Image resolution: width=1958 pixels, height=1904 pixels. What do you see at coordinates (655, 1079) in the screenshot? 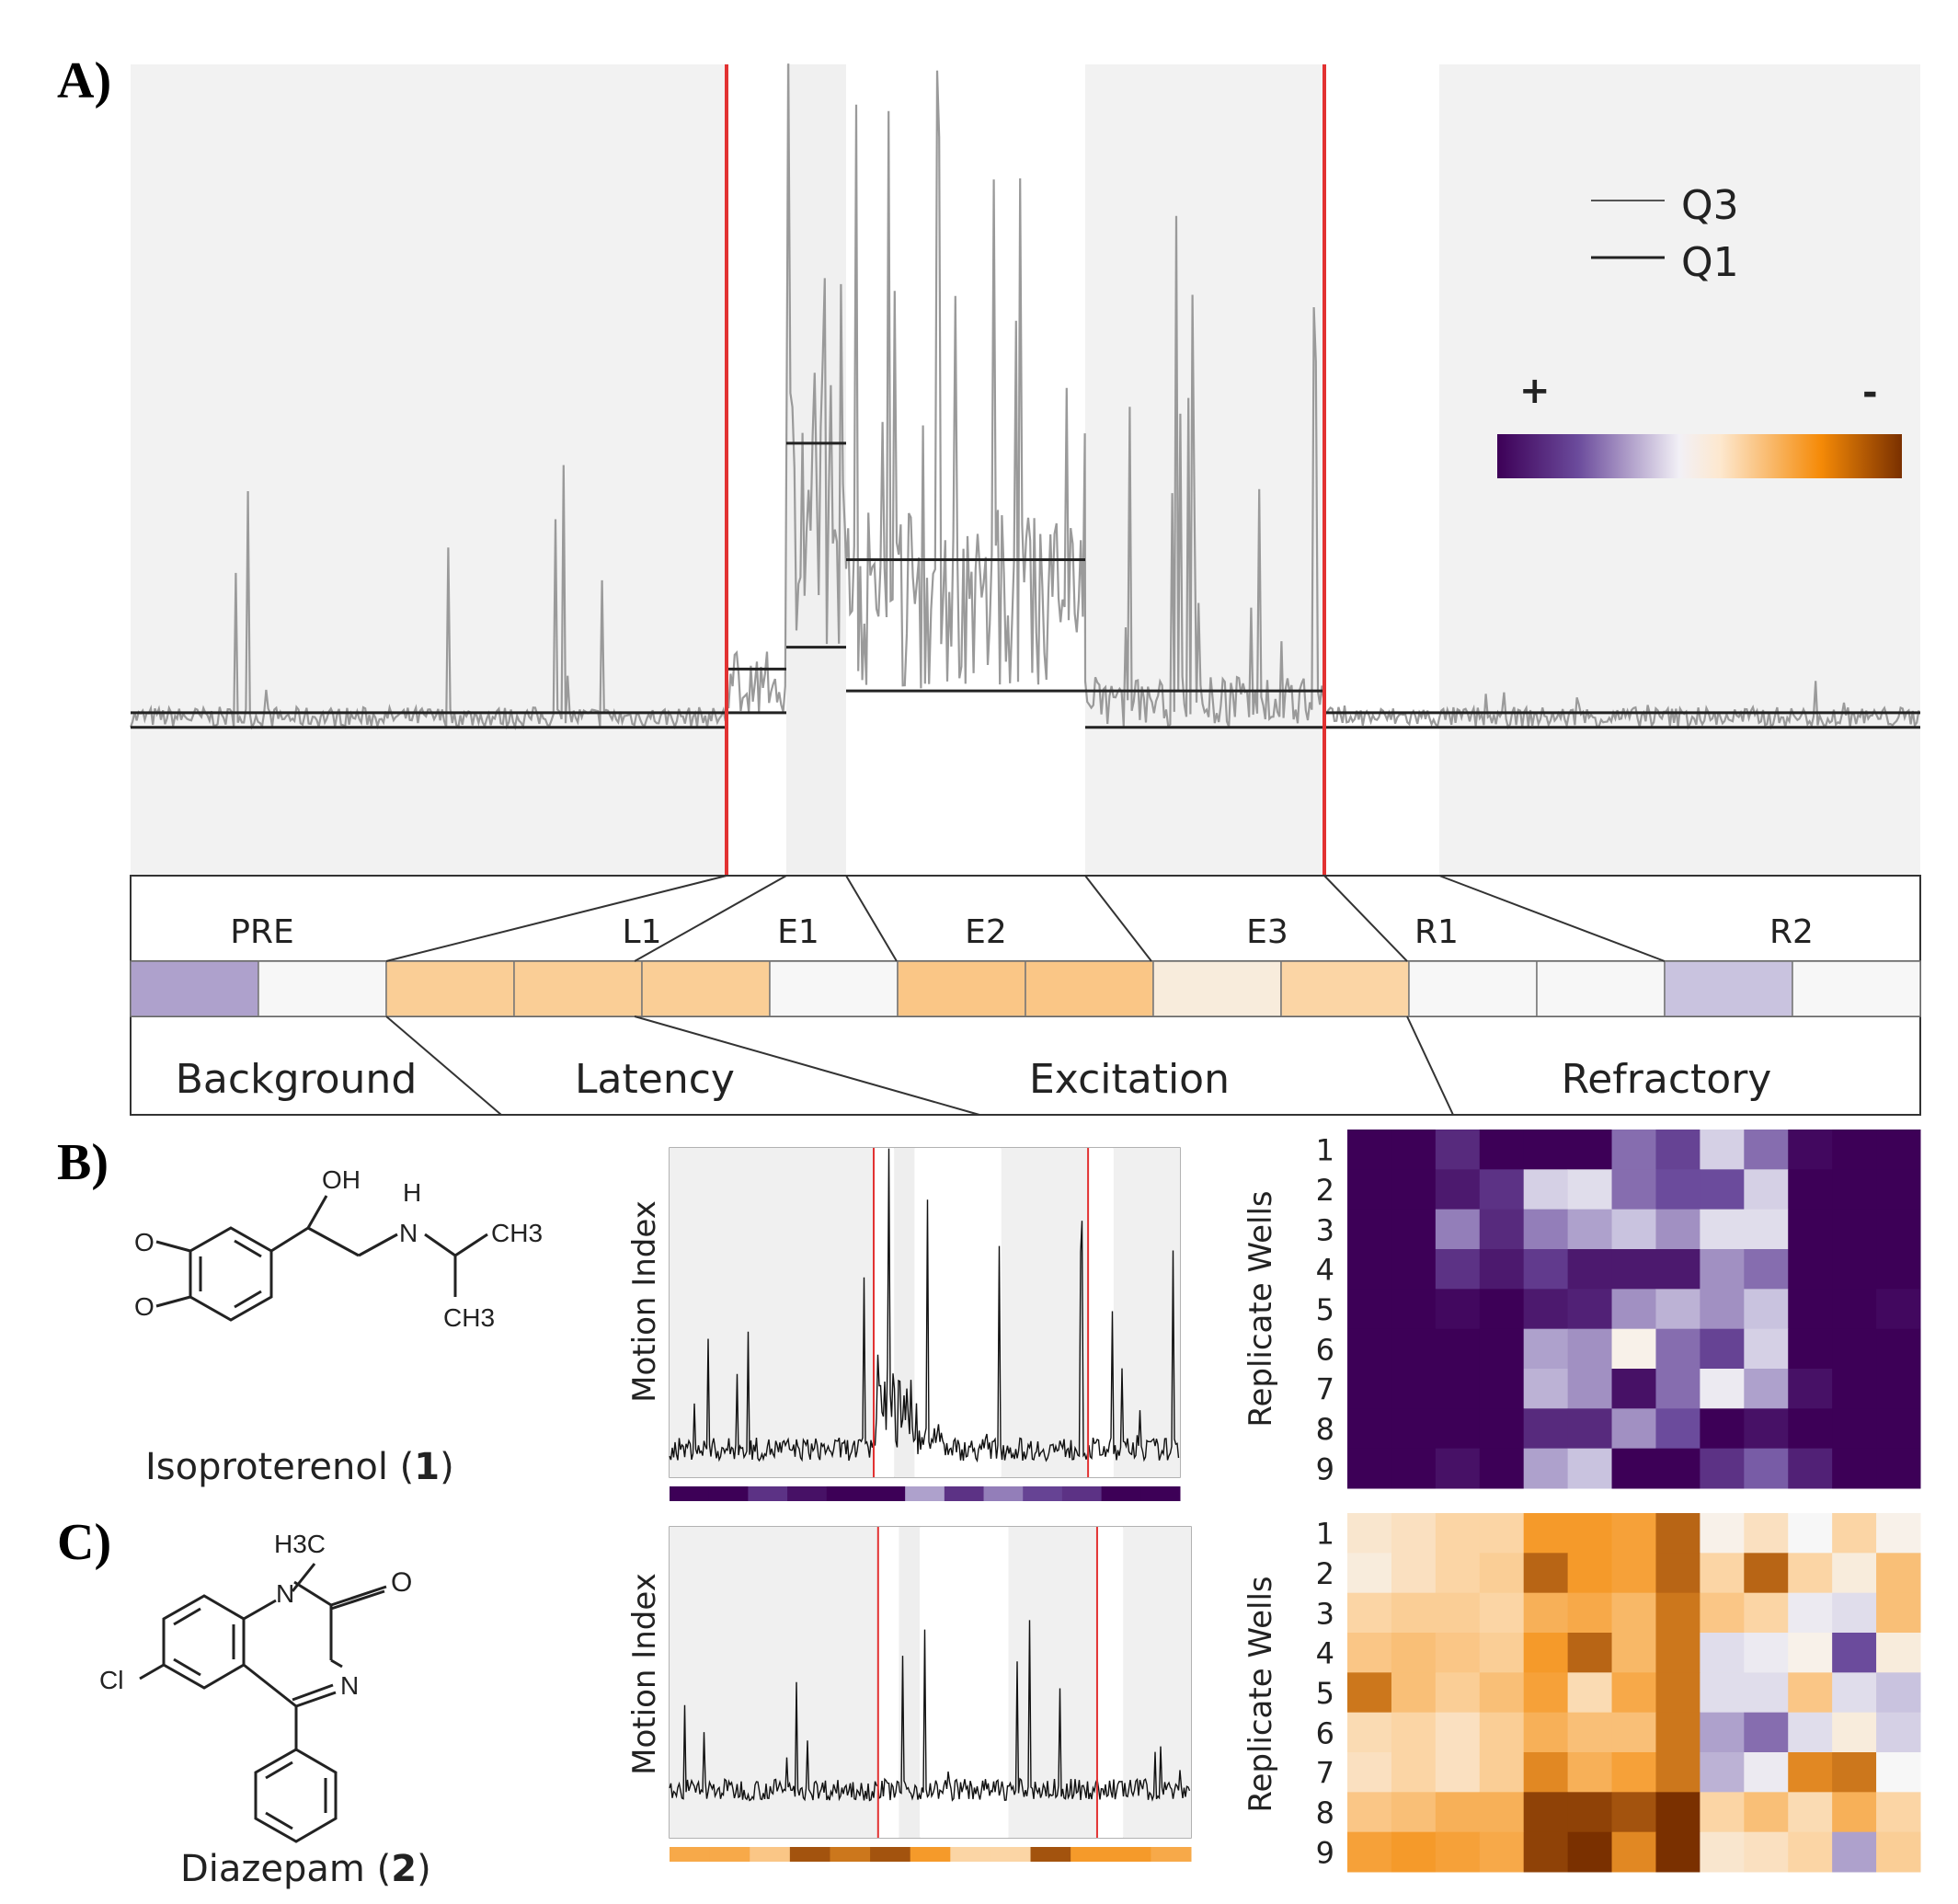
I see `stage-label-latency: Latency` at bounding box center [655, 1079].